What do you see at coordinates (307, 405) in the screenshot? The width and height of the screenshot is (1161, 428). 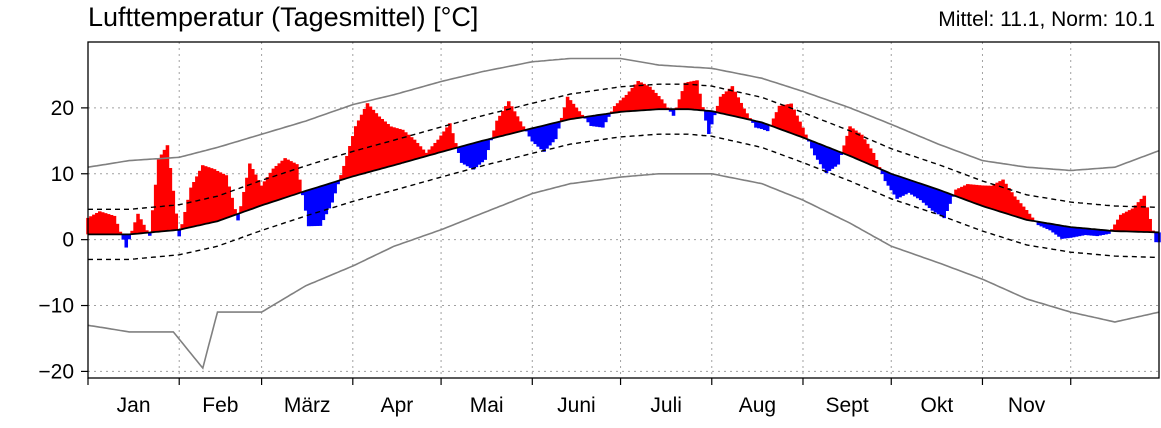 I see `x-tick-label: März` at bounding box center [307, 405].